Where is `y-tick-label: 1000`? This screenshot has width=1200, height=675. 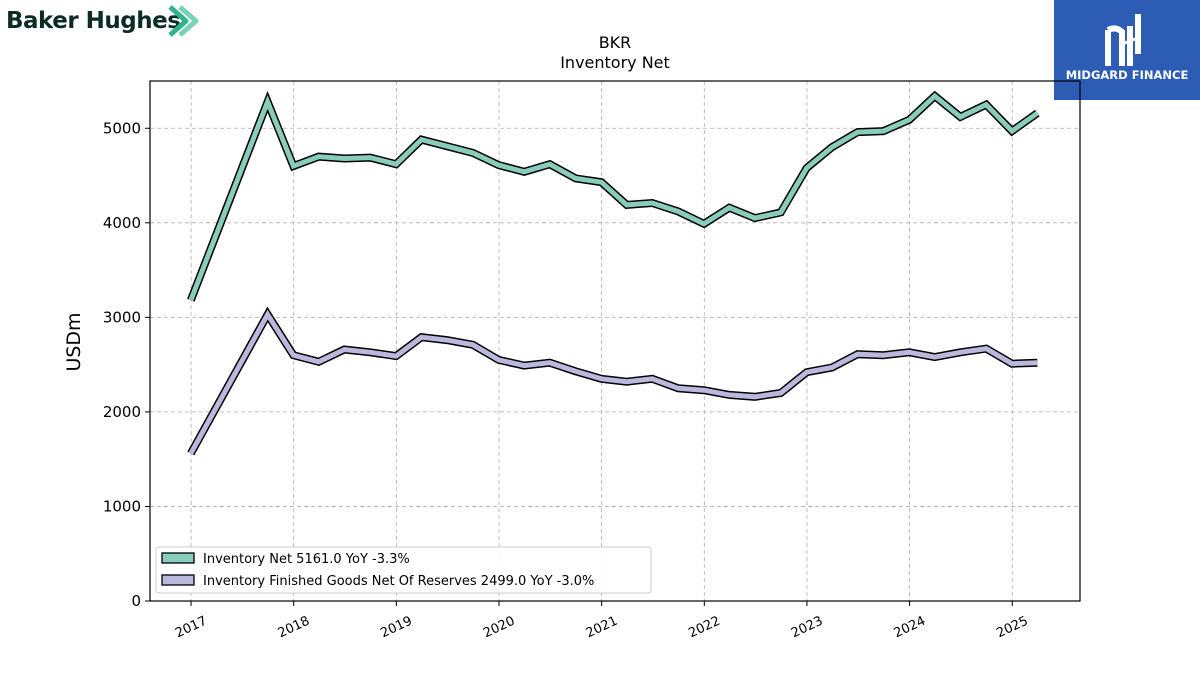 y-tick-label: 1000 is located at coordinates (122, 506).